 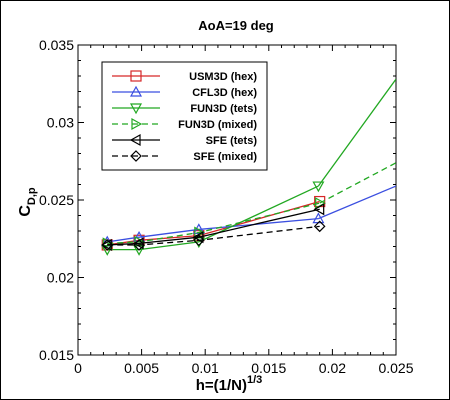 I want to click on legend-box, so click(x=184, y=116).